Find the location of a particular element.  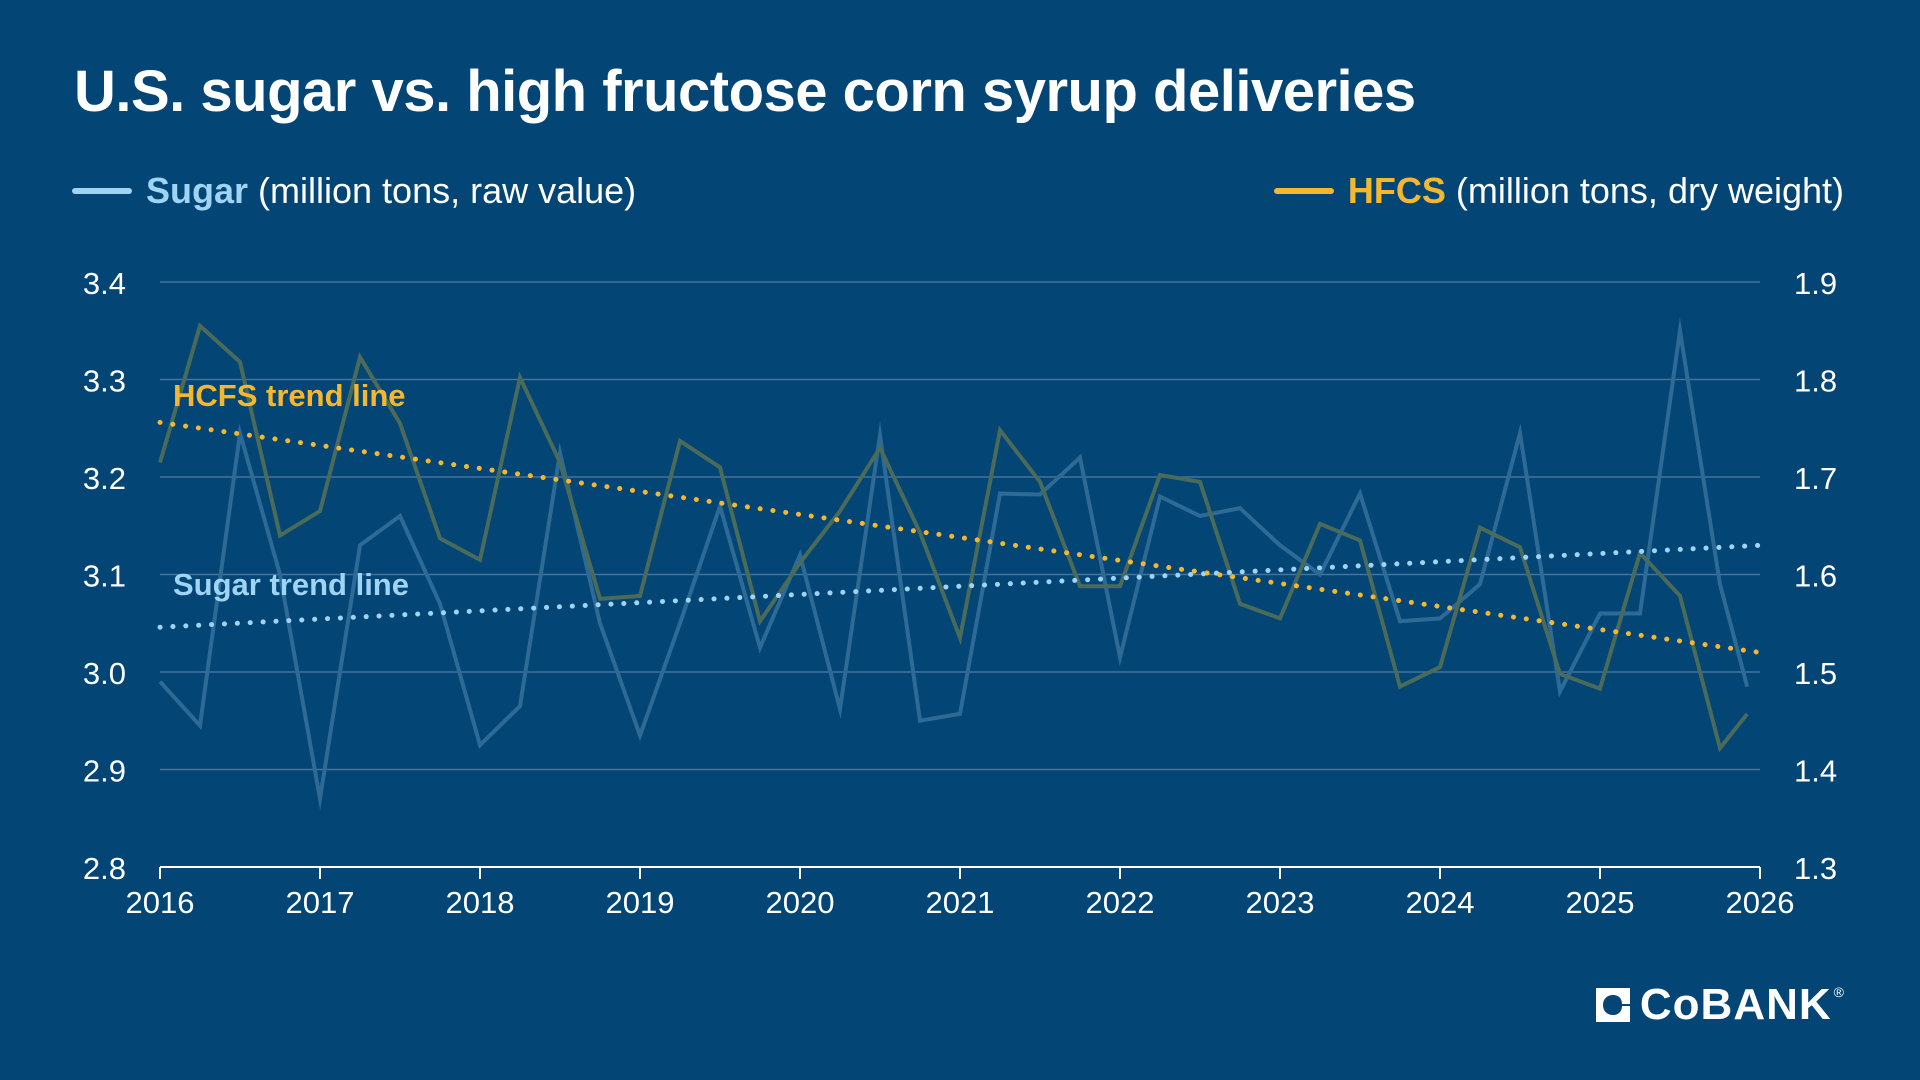

x-tick-label: 2024 is located at coordinates (1440, 902).